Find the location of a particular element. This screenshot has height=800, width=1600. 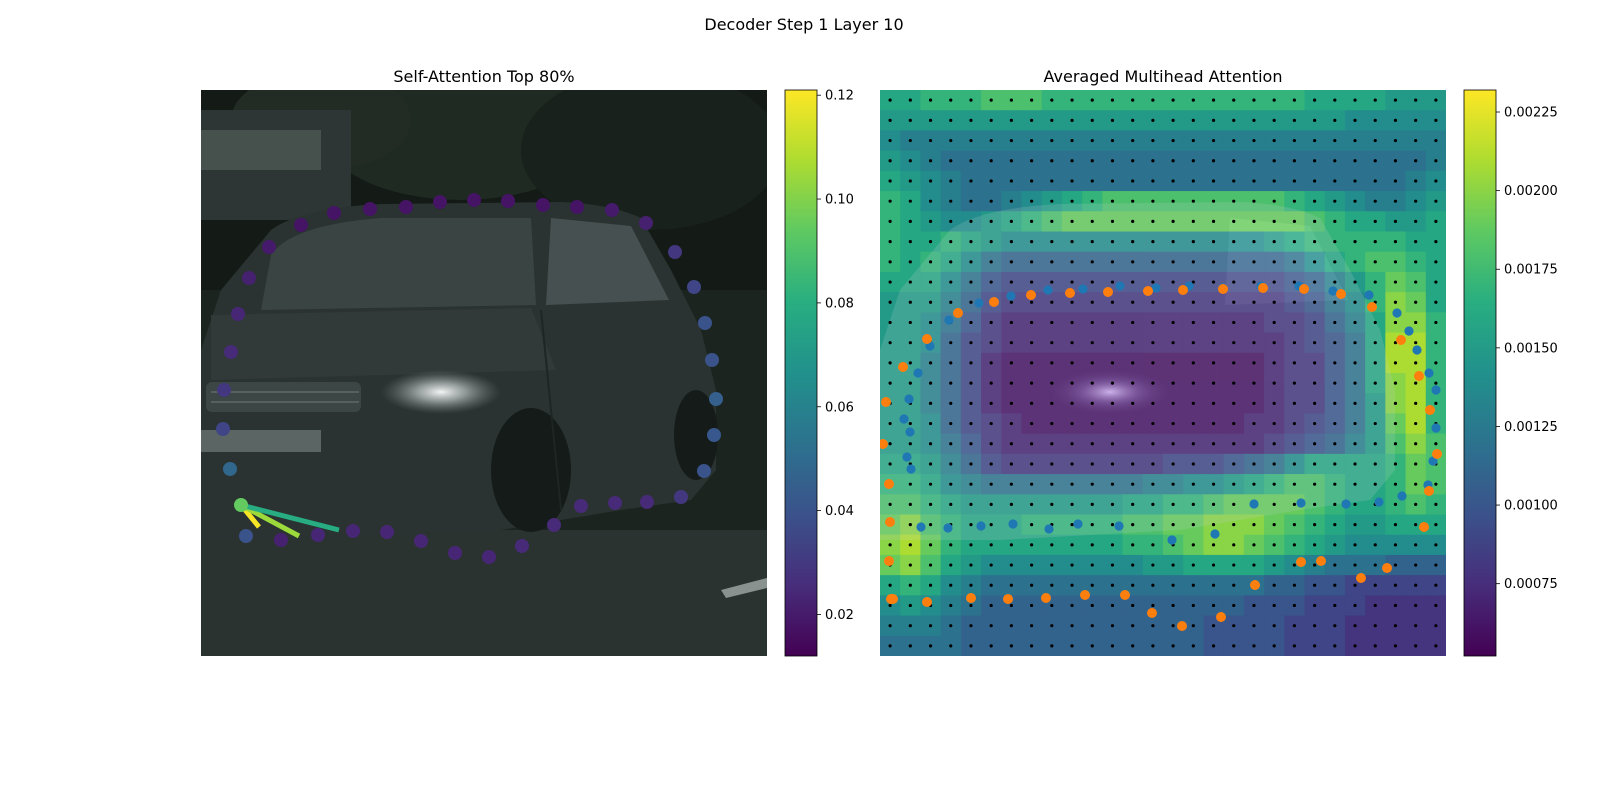

averaged-attention-title: Averaged Multihead Attention is located at coordinates (1163, 76).